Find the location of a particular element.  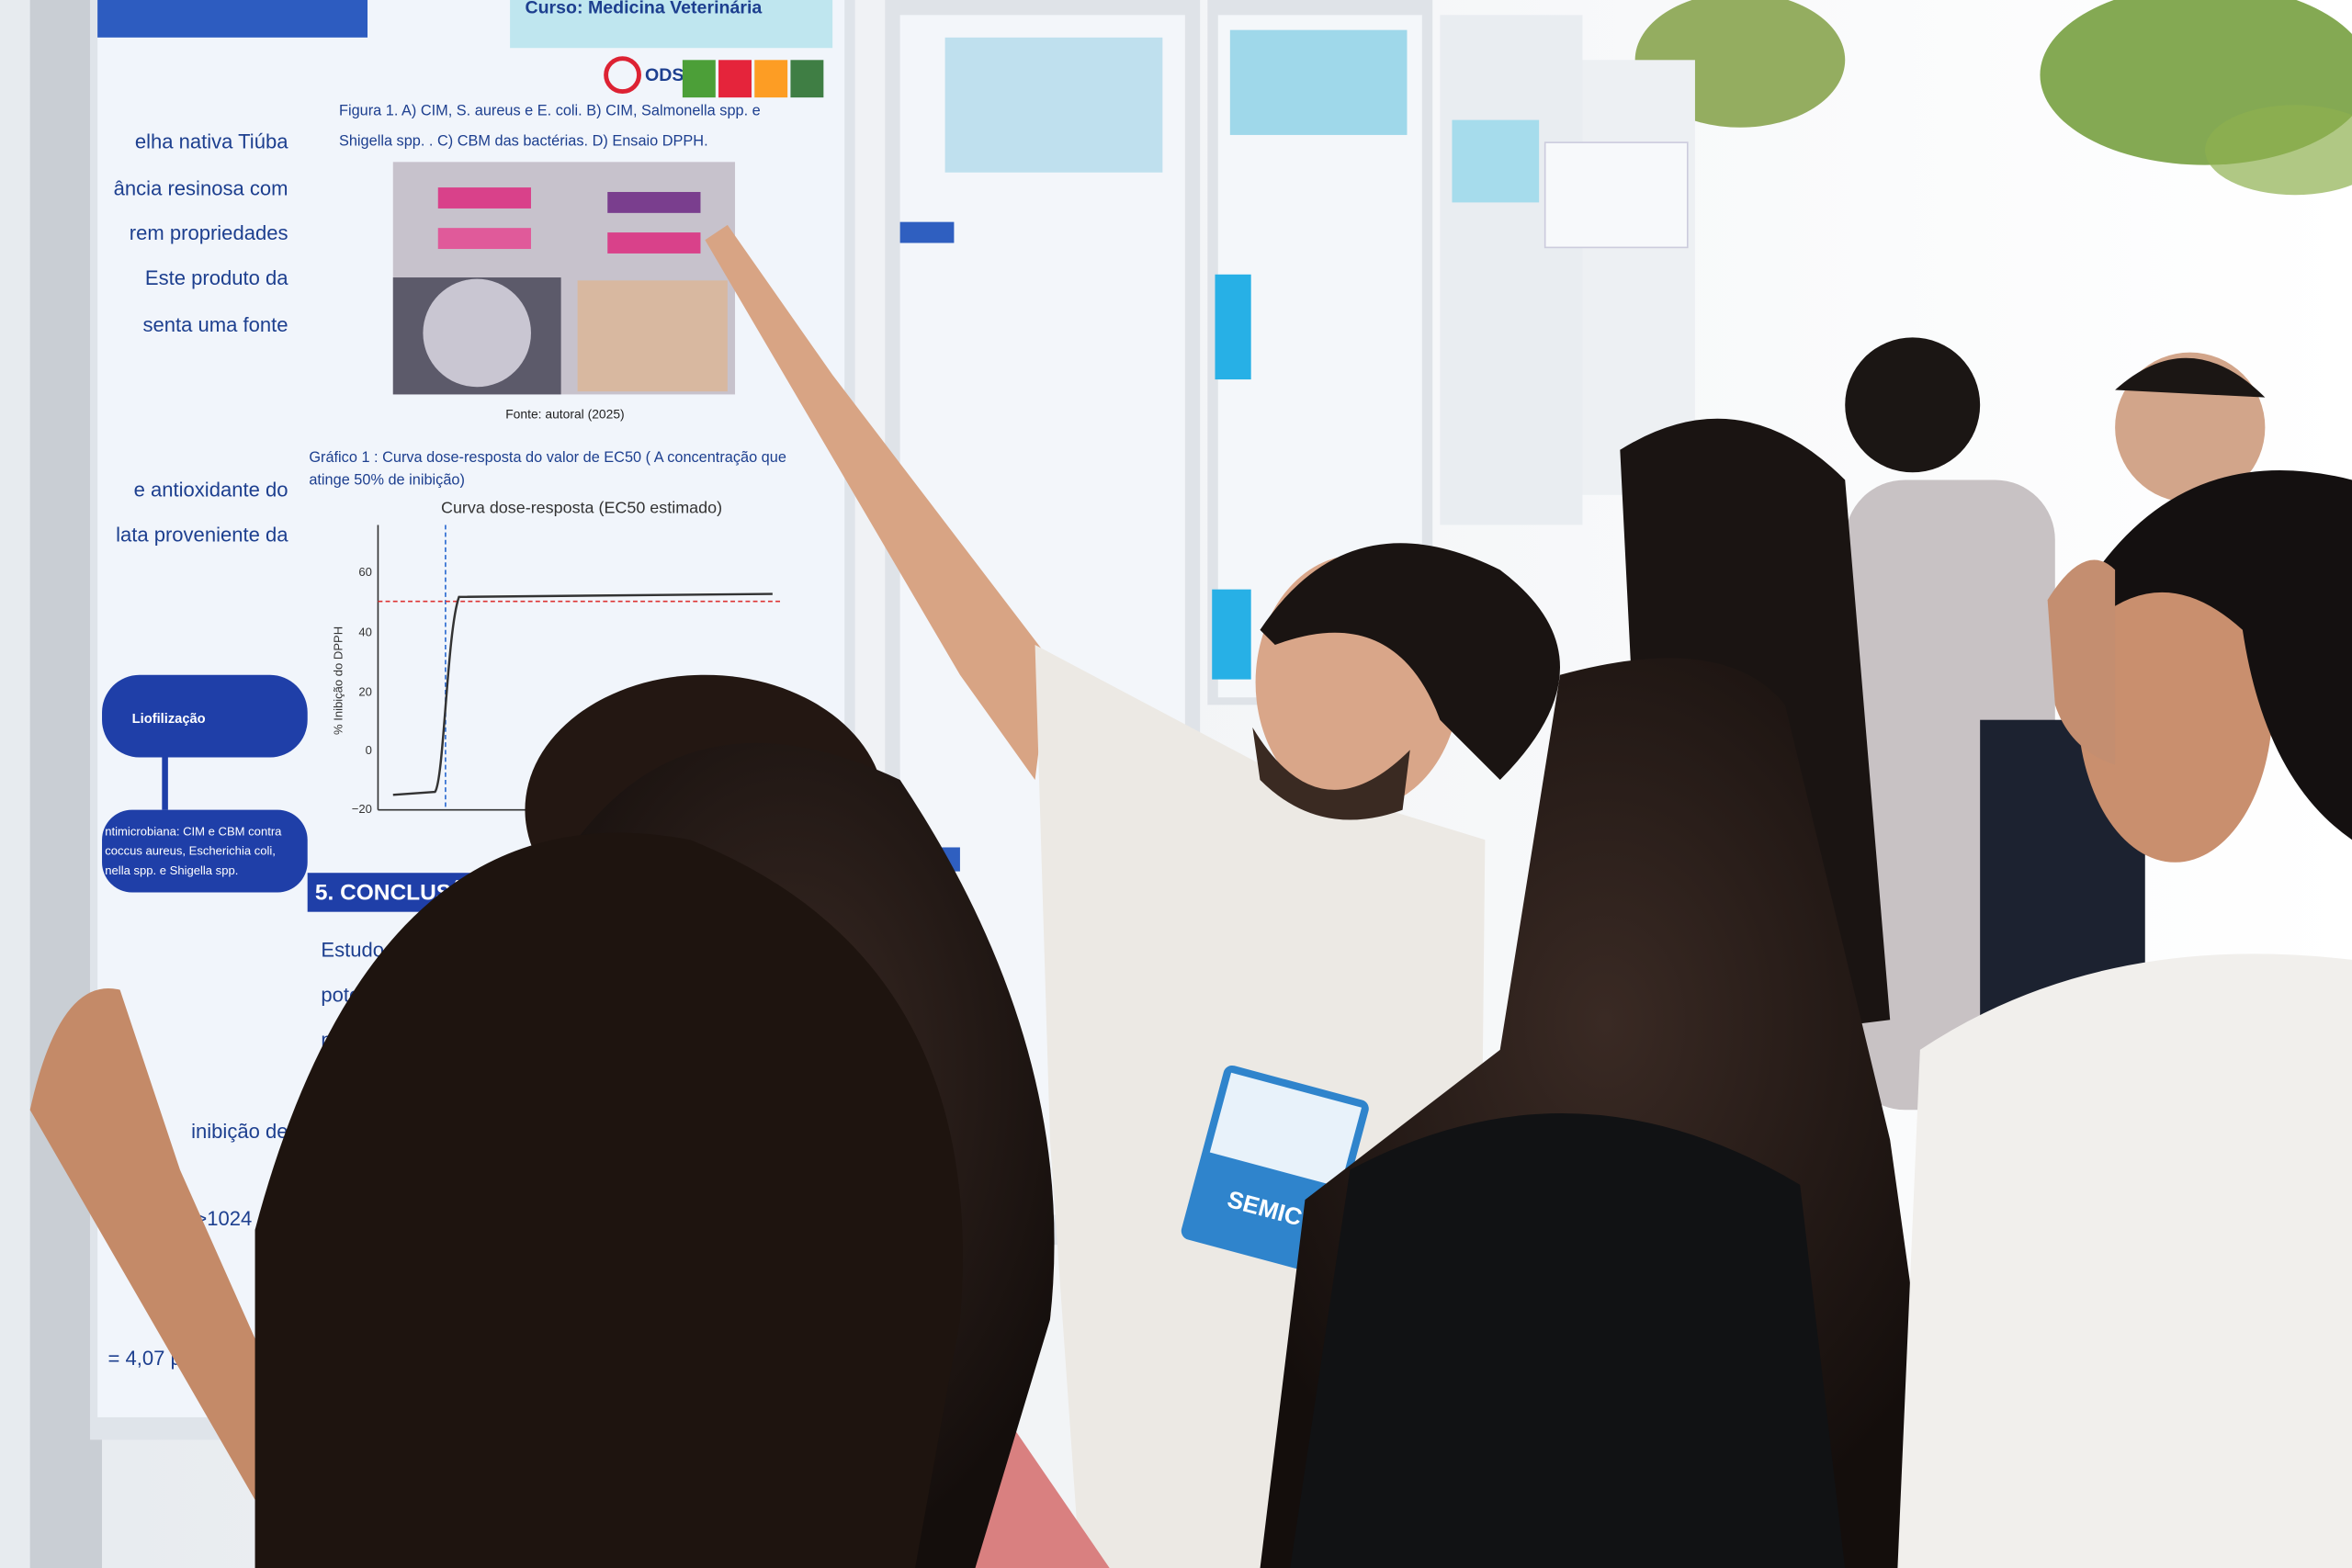

body-line: senta uma fonte is located at coordinates (215, 324).